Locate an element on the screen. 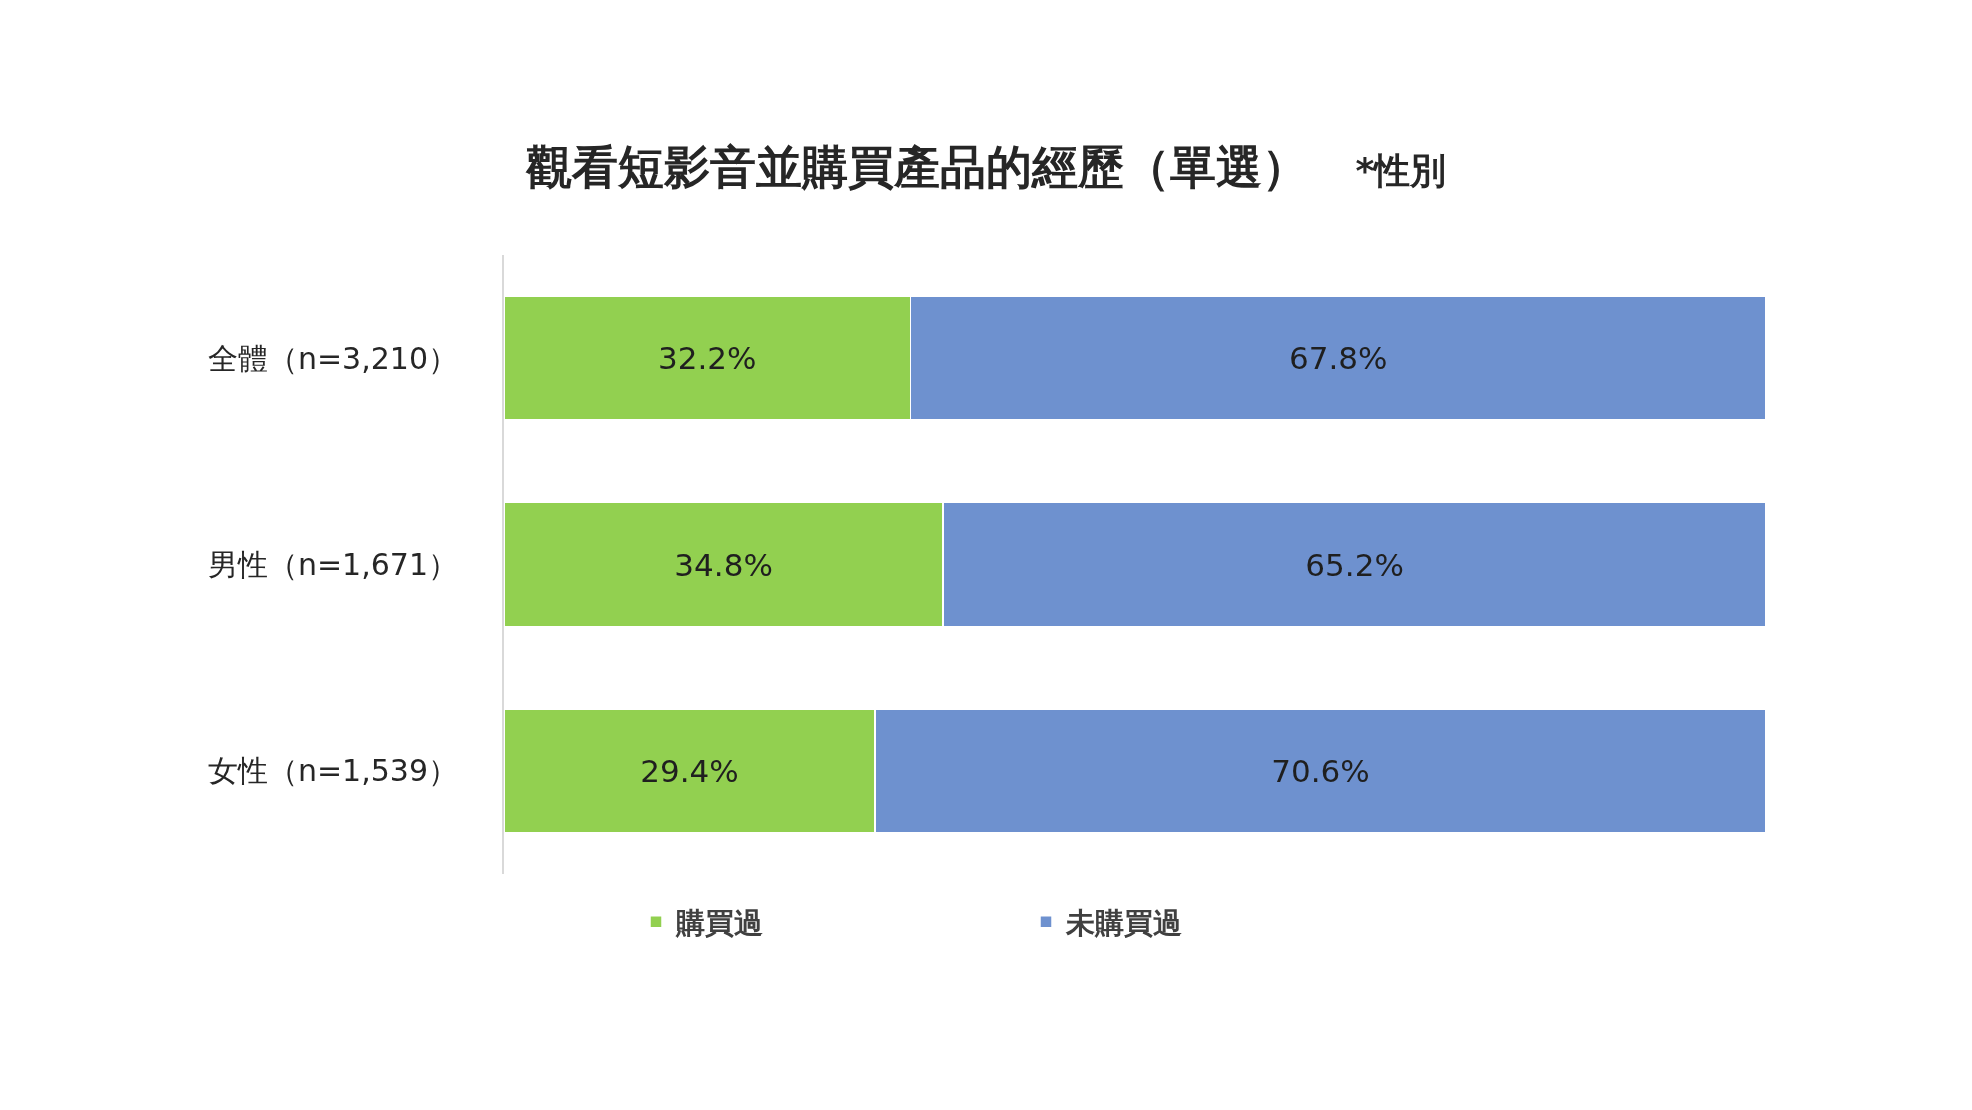  chart-subtitle: *性別 is located at coordinates (1401, 171).